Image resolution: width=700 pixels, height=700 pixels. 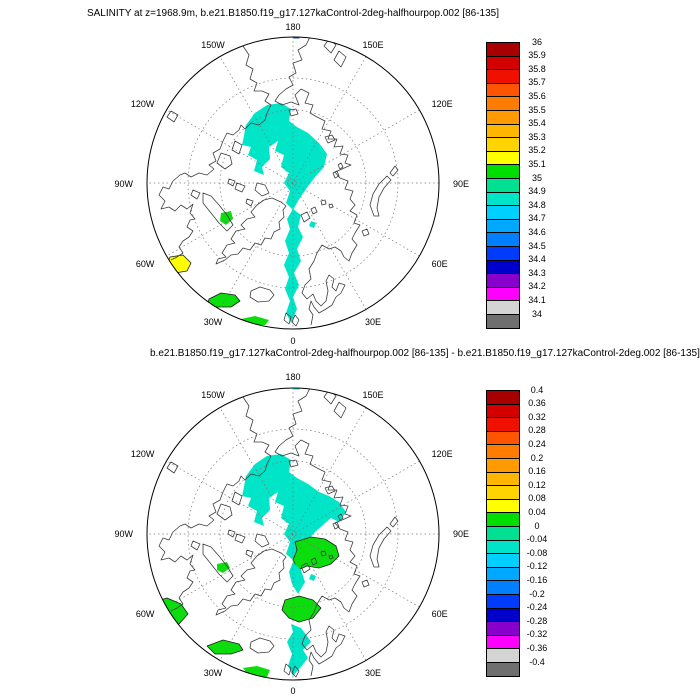 I want to click on colorbar-tick-label: 34, so click(x=536, y=313).